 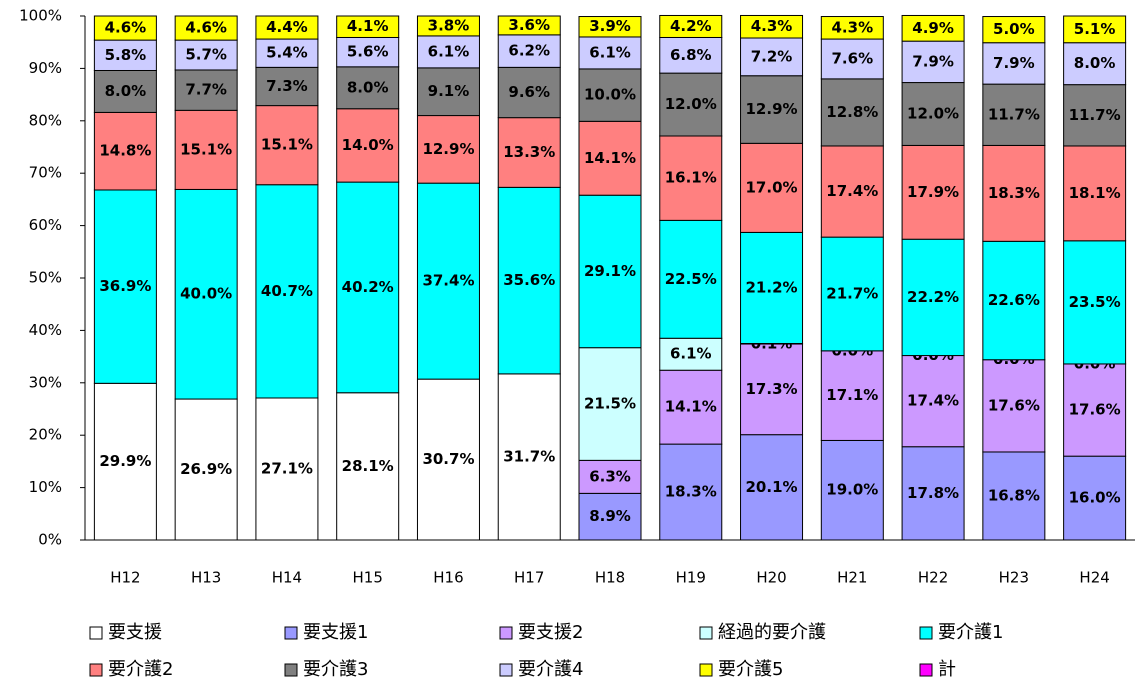 I want to click on value-label: 14.0%, so click(x=368, y=145).